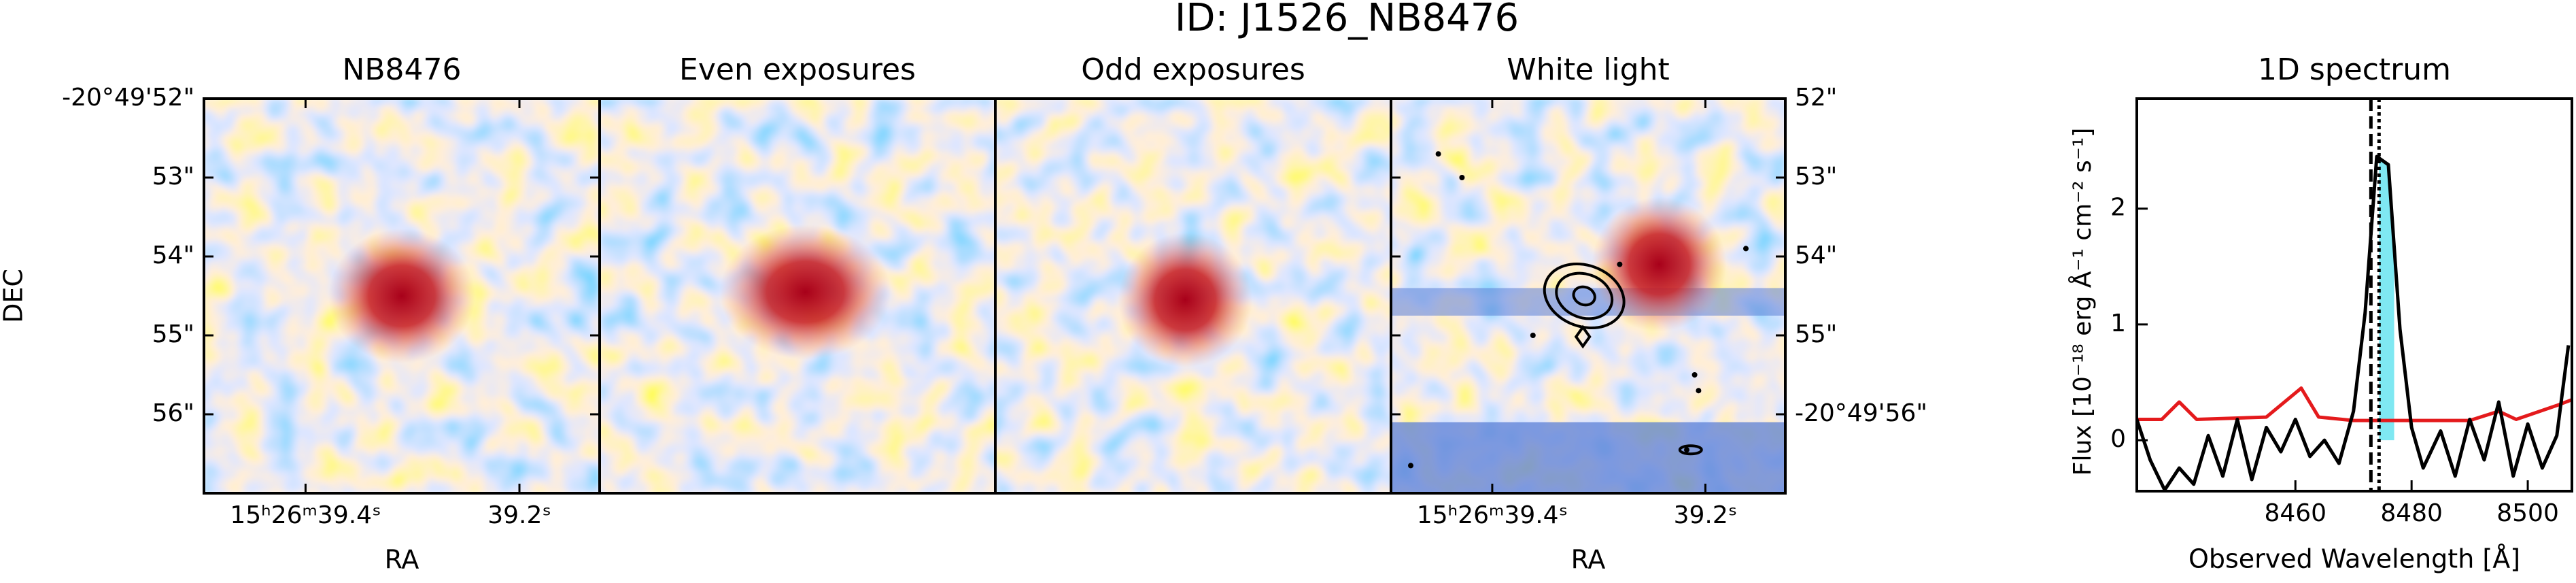 The height and width of the screenshot is (583, 2576). Describe the element at coordinates (1193, 69) in the screenshot. I see `panel-title: Odd exposures` at that location.